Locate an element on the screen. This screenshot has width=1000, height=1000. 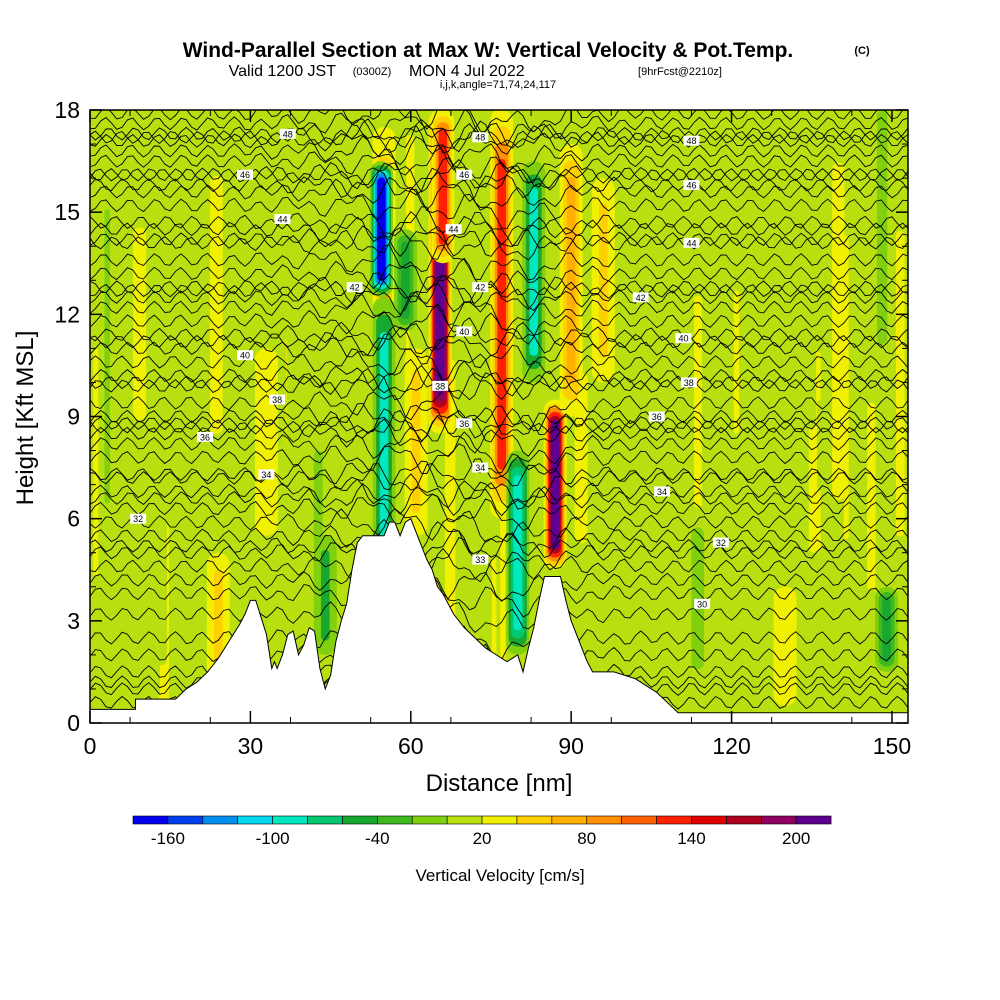
y-axis-label: Height [Kft MSL] is located at coordinates (25, 418).